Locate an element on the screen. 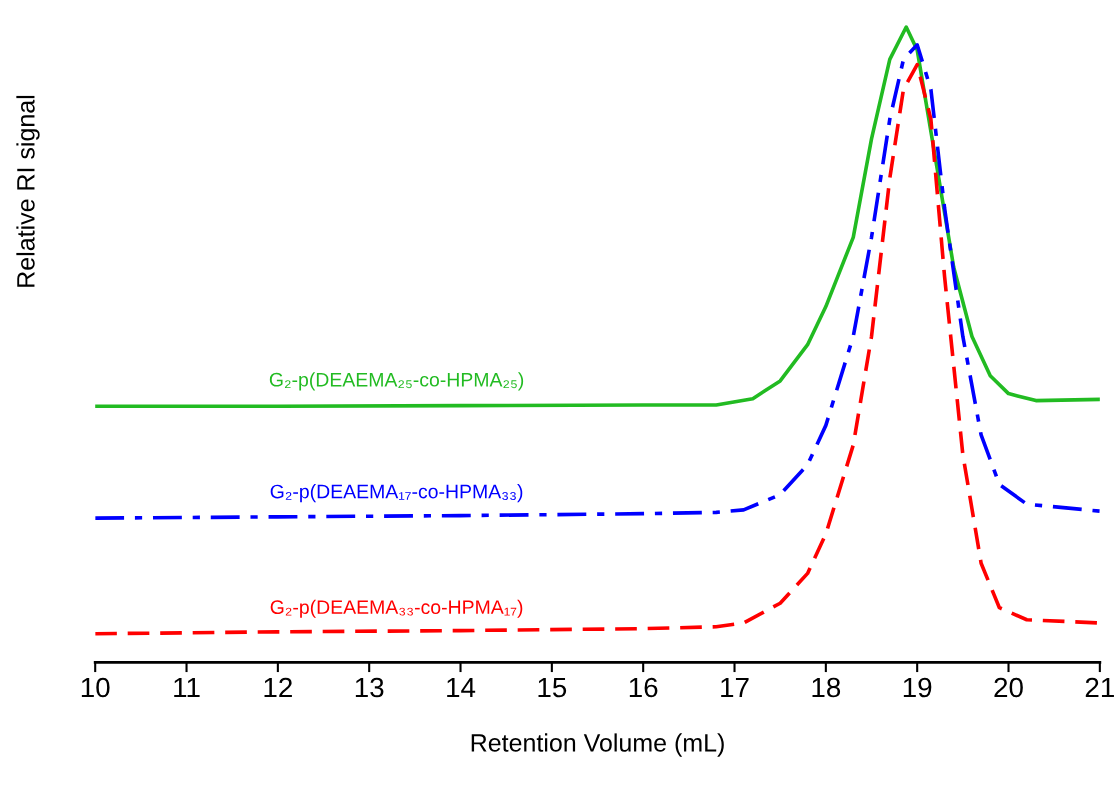 The width and height of the screenshot is (1120, 798). x-tick-label: 16 is located at coordinates (643, 687).